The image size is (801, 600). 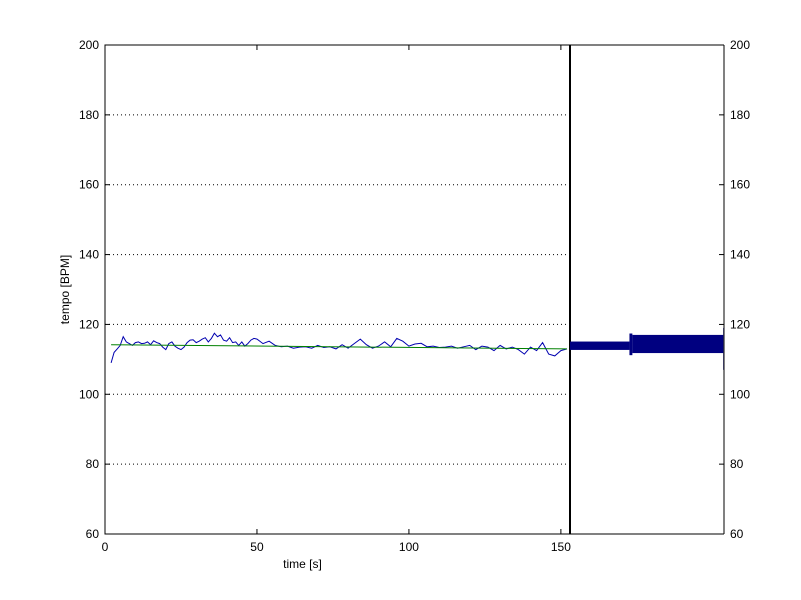 What do you see at coordinates (409, 547) in the screenshot?
I see `x-tick-label: 100` at bounding box center [409, 547].